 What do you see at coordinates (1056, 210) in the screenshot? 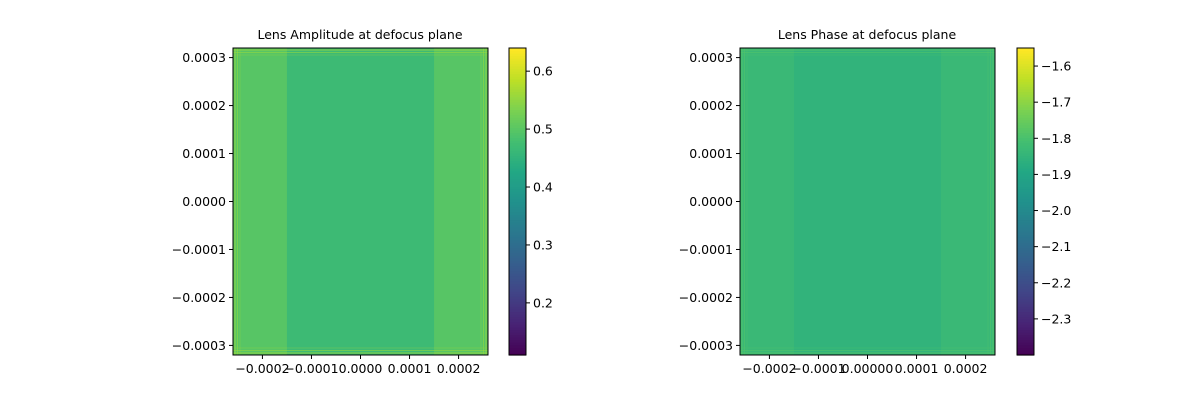
I see `colorbar-tick-label: −2.0` at bounding box center [1056, 210].